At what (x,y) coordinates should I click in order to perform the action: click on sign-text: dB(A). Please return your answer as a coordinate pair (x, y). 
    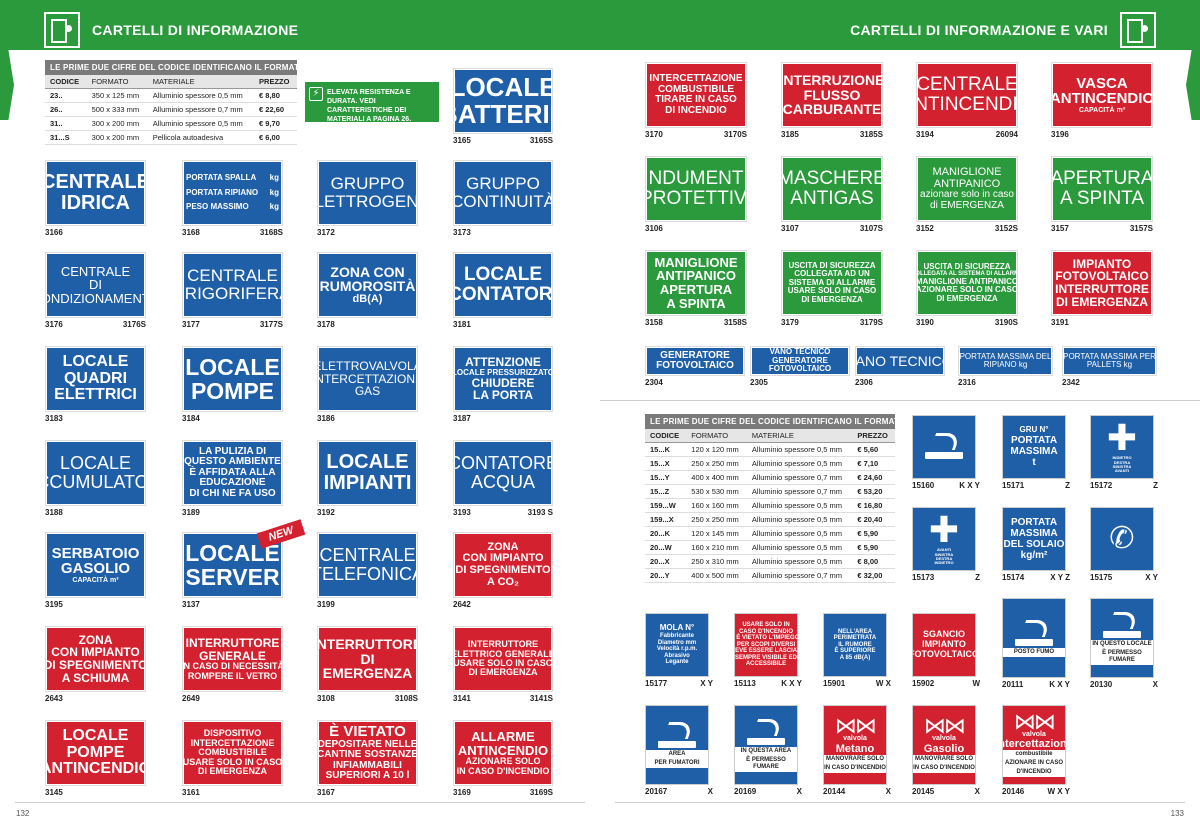
    Looking at the image, I should click on (367, 298).